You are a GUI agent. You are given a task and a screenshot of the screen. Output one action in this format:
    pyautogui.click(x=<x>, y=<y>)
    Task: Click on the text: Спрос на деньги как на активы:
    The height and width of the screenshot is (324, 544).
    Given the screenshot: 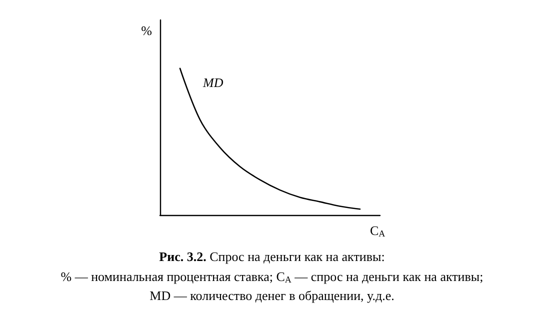 What is the action you would take?
    pyautogui.click(x=295, y=256)
    